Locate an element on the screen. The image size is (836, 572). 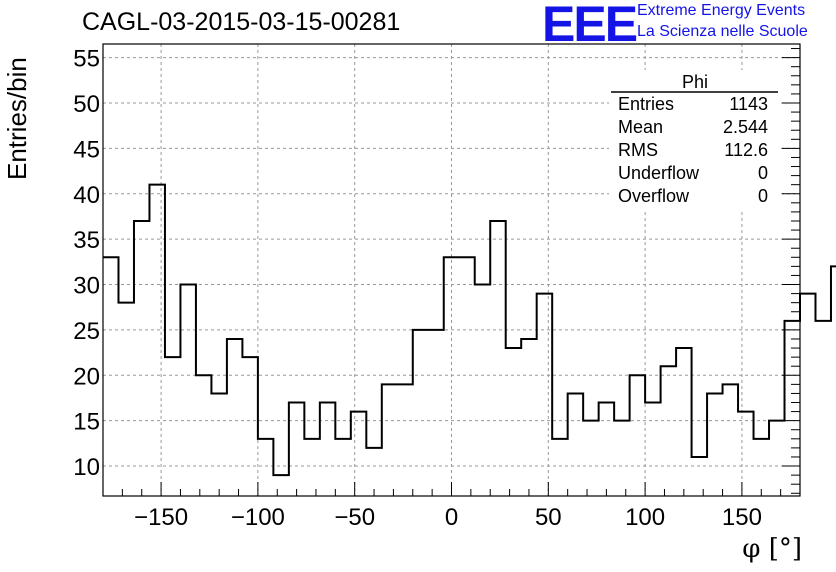
stats-label: RMS is located at coordinates (638, 150).